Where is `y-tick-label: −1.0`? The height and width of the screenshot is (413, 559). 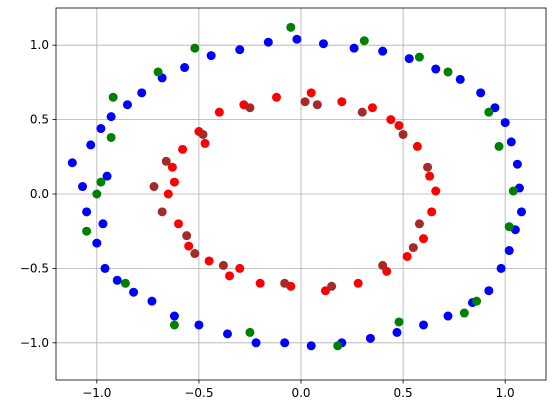
y-tick-label: −1.0 is located at coordinates (34, 343).